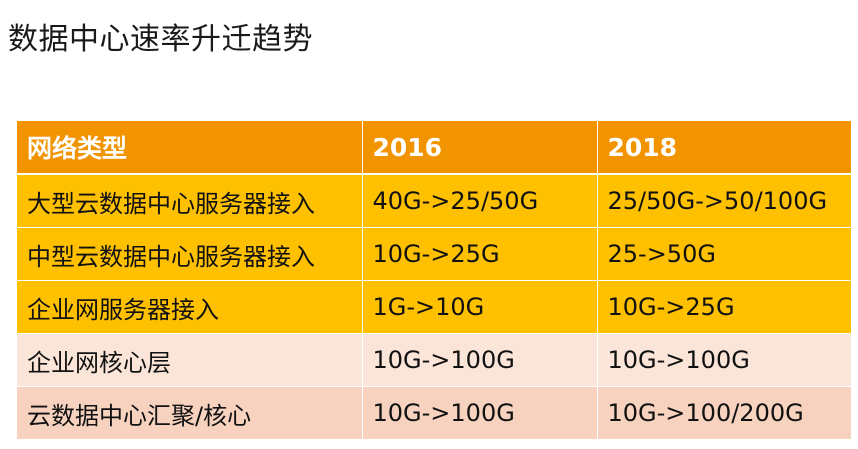 The image size is (858, 449). What do you see at coordinates (724, 413) in the screenshot?
I see `rate-2018-cell: 10G->100/200G` at bounding box center [724, 413].